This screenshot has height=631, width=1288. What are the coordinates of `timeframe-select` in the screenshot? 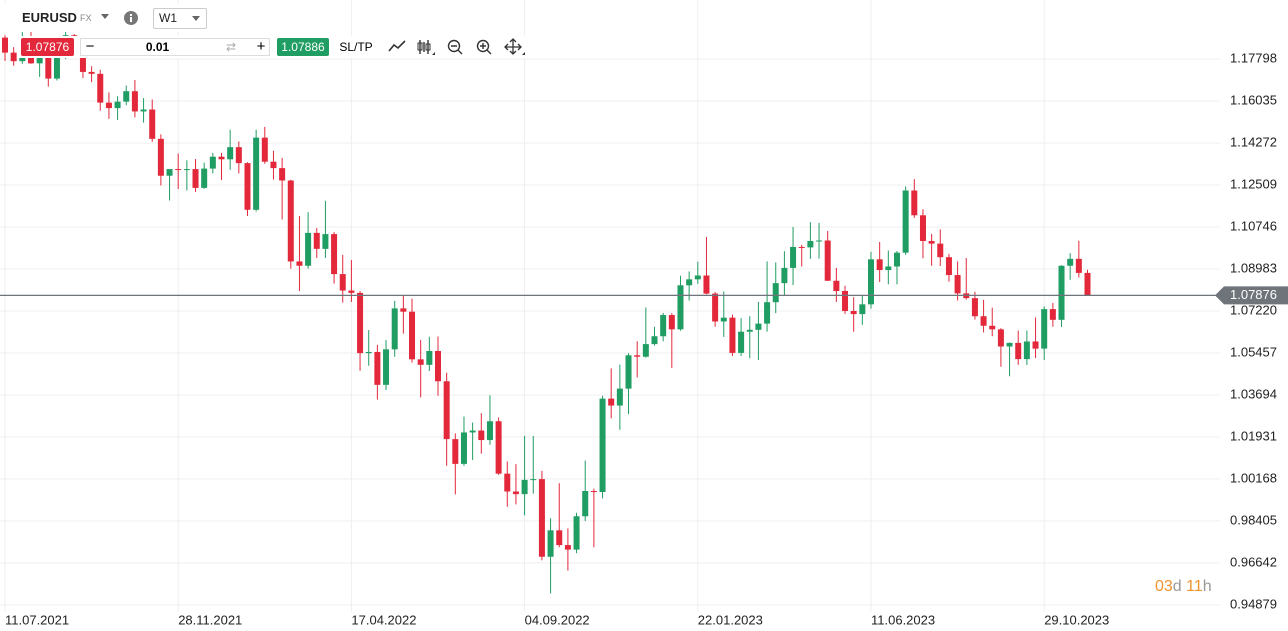 It's located at (180, 18).